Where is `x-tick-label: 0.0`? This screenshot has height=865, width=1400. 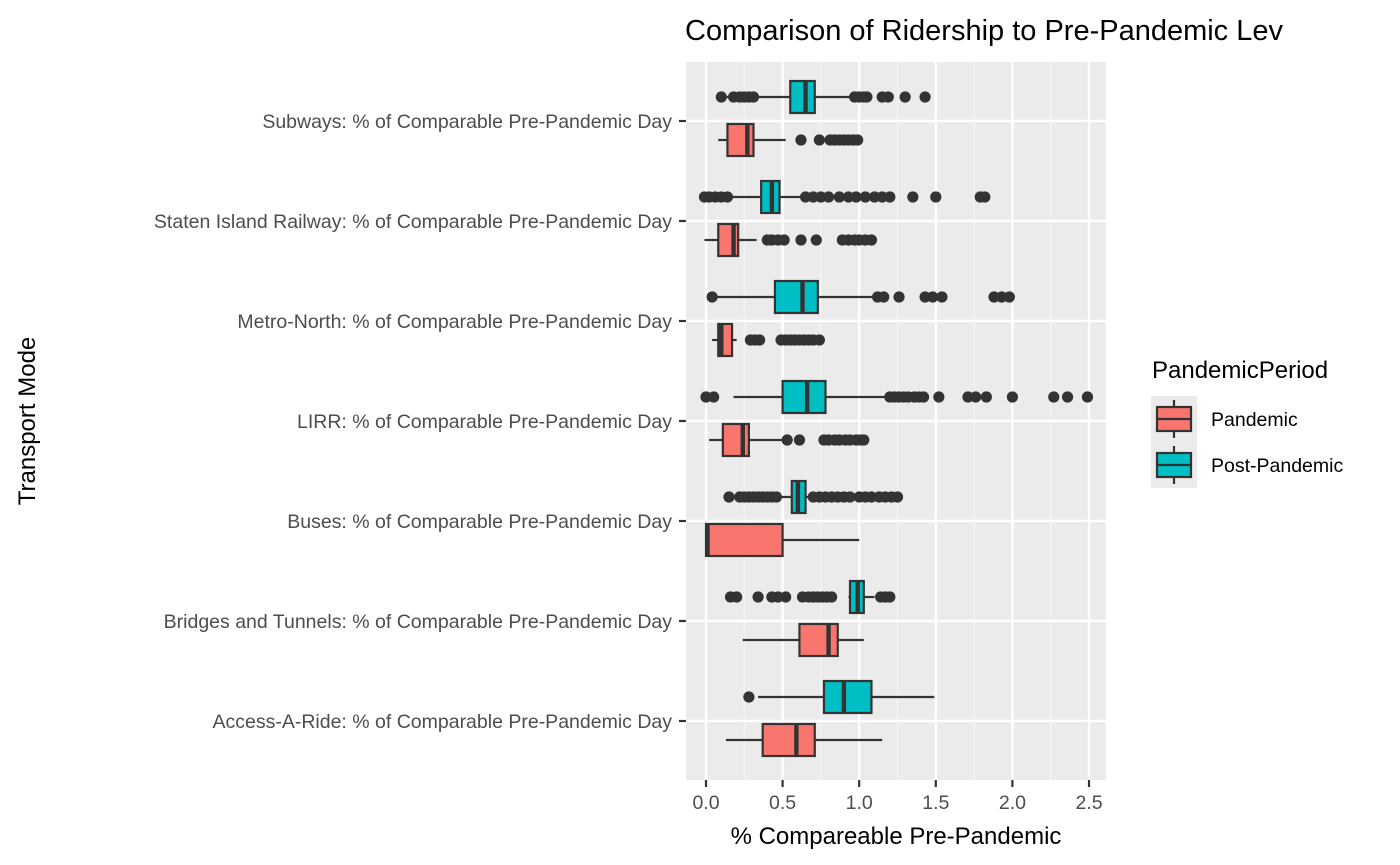 x-tick-label: 0.0 is located at coordinates (705, 803).